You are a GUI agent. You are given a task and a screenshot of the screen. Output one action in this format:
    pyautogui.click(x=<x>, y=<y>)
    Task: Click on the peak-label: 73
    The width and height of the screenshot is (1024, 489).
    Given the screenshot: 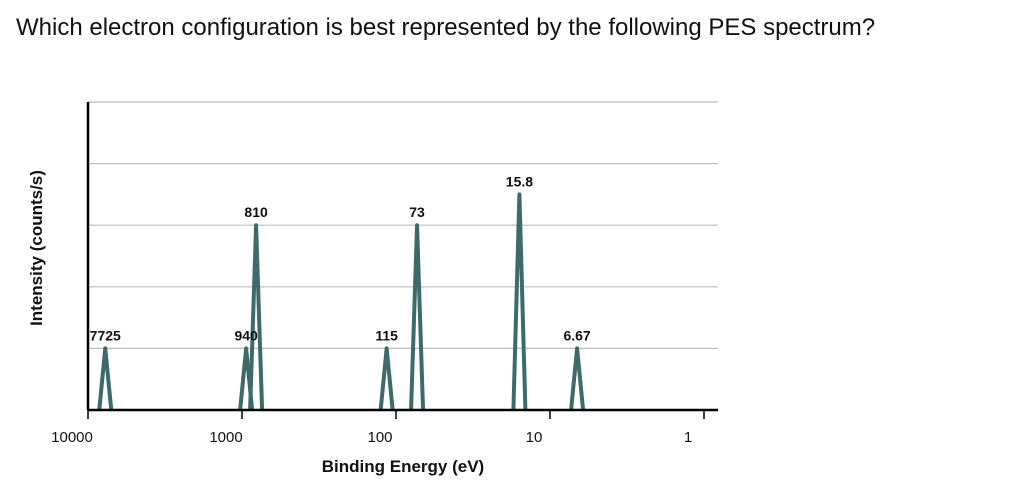 What is the action you would take?
    pyautogui.click(x=417, y=212)
    